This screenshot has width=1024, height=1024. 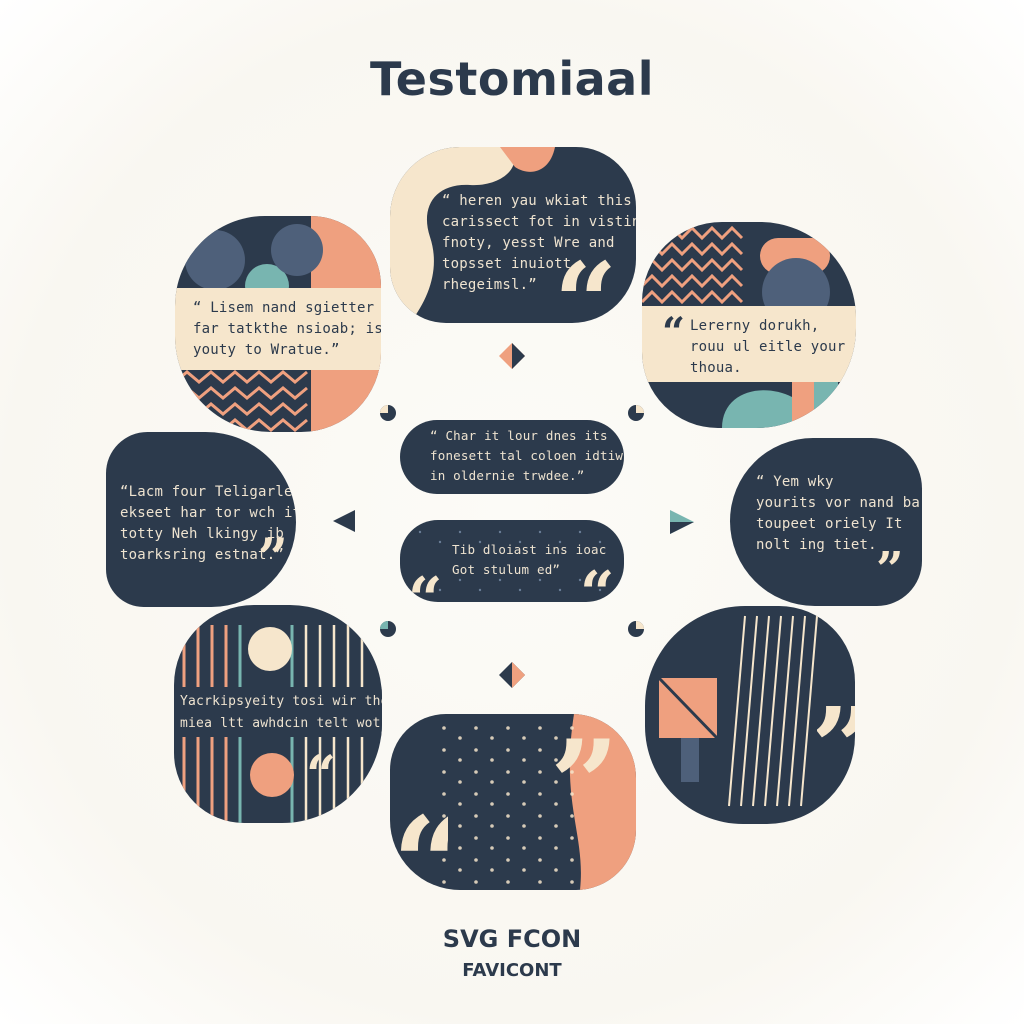 What do you see at coordinates (344, 521) in the screenshot?
I see `triangle-left-icon` at bounding box center [344, 521].